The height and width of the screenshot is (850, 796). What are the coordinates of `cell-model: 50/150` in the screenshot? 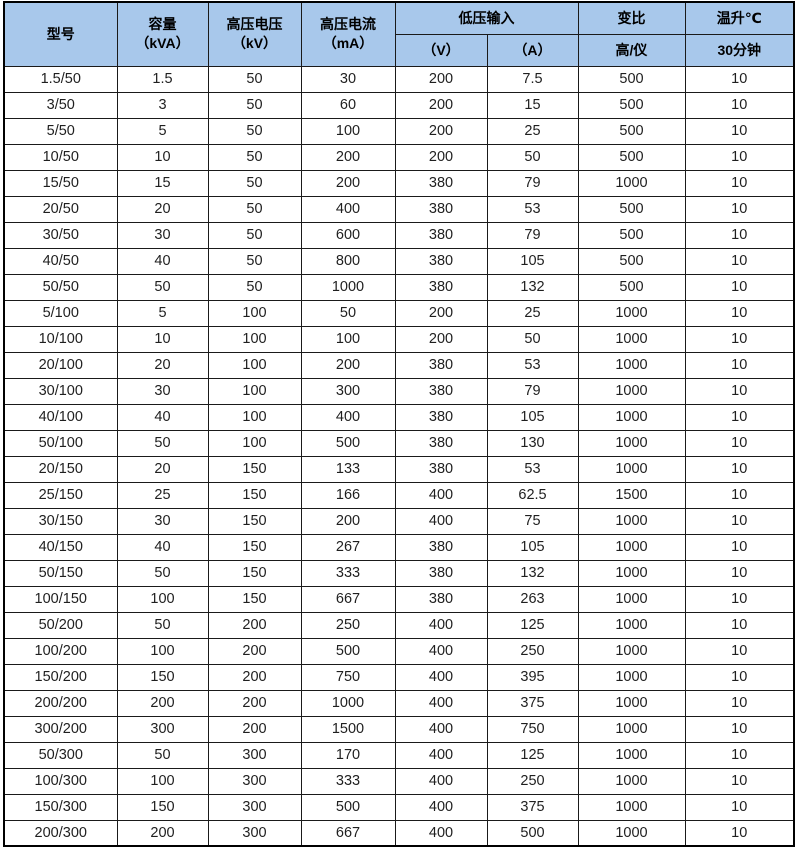 It's located at (60, 573).